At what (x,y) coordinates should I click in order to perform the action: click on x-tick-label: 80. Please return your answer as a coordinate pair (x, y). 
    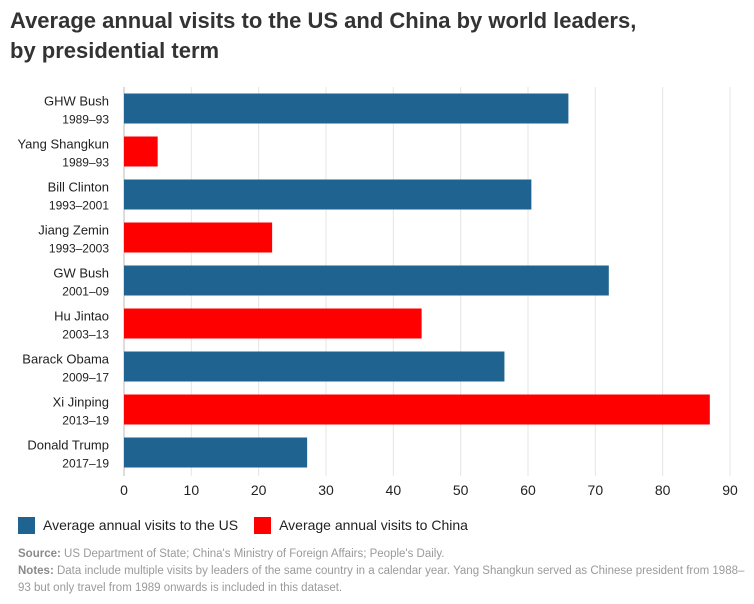
    Looking at the image, I should click on (663, 490).